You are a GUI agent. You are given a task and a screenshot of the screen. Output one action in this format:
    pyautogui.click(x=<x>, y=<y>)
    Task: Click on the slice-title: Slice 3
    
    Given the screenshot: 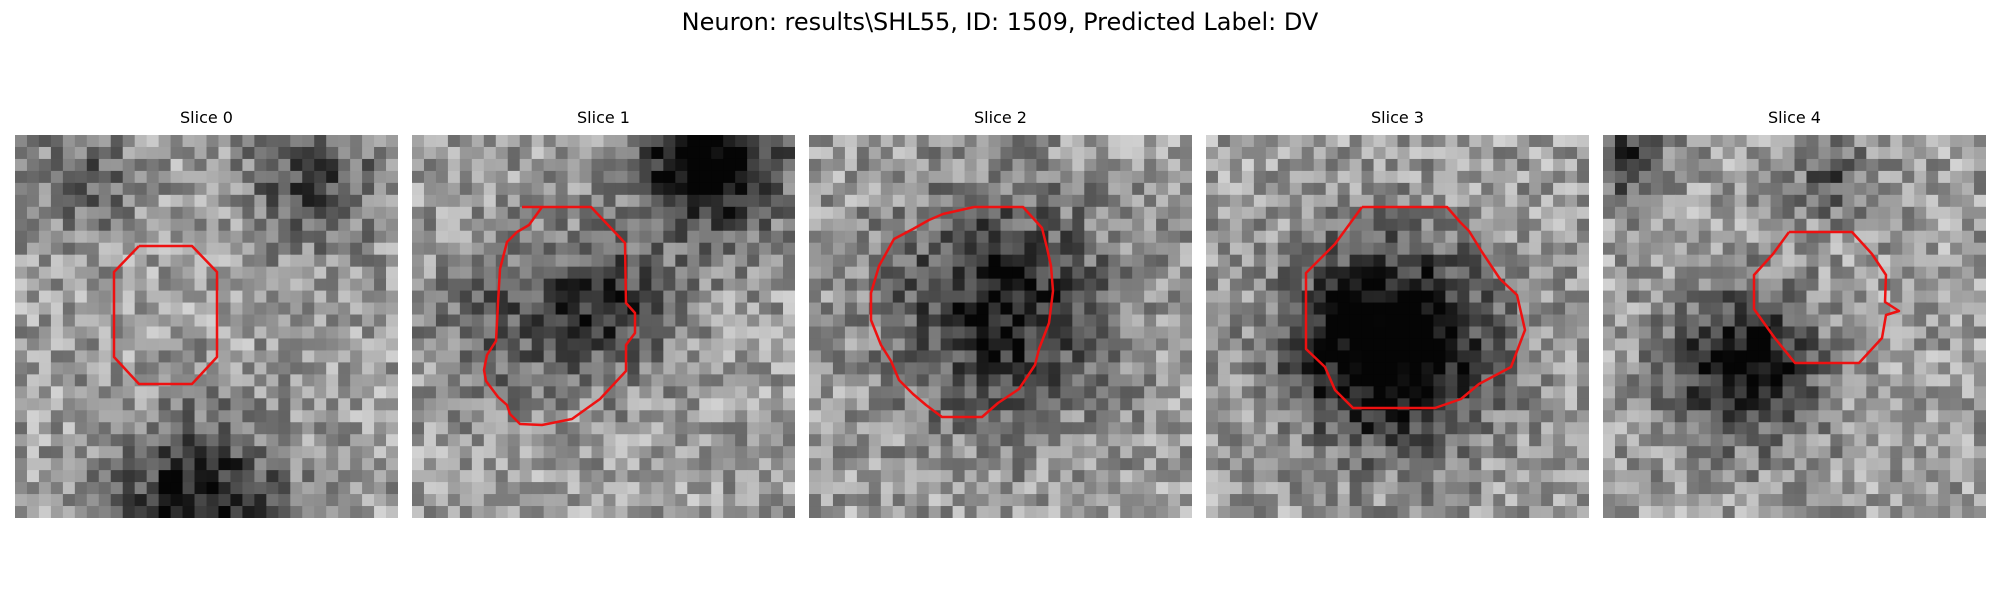 What is the action you would take?
    pyautogui.click(x=1397, y=117)
    